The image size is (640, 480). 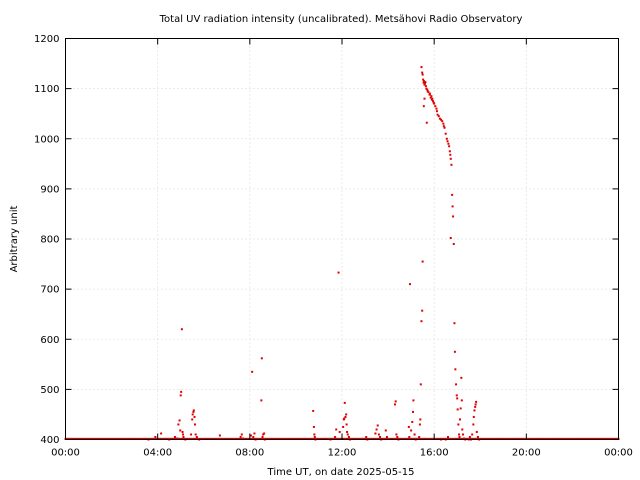 What do you see at coordinates (65, 453) in the screenshot?
I see `x-tick-label: 00:00` at bounding box center [65, 453].